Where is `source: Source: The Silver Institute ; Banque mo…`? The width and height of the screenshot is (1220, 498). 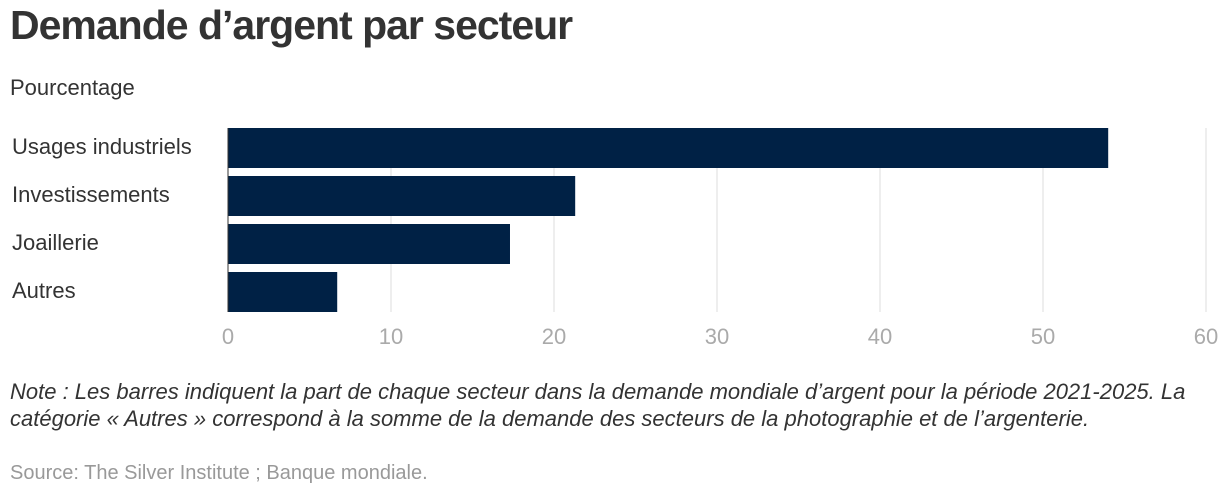
source: Source: The Silver Institute ; Banque mo… is located at coordinates (219, 473).